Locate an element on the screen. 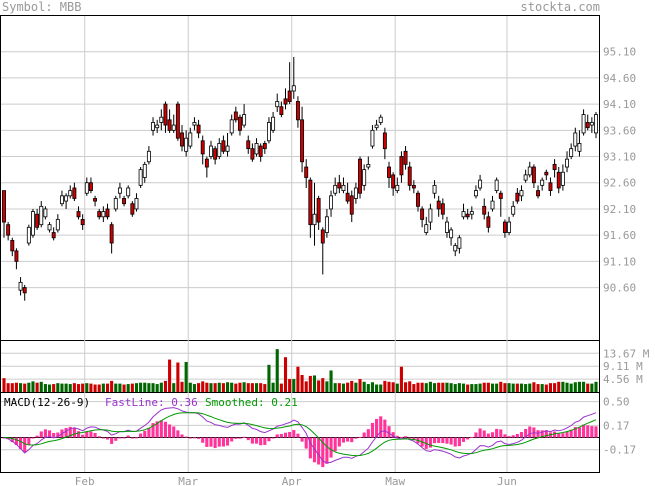 The width and height of the screenshot is (655, 486). symbol-label: Symbol: MBB is located at coordinates (42, 7).